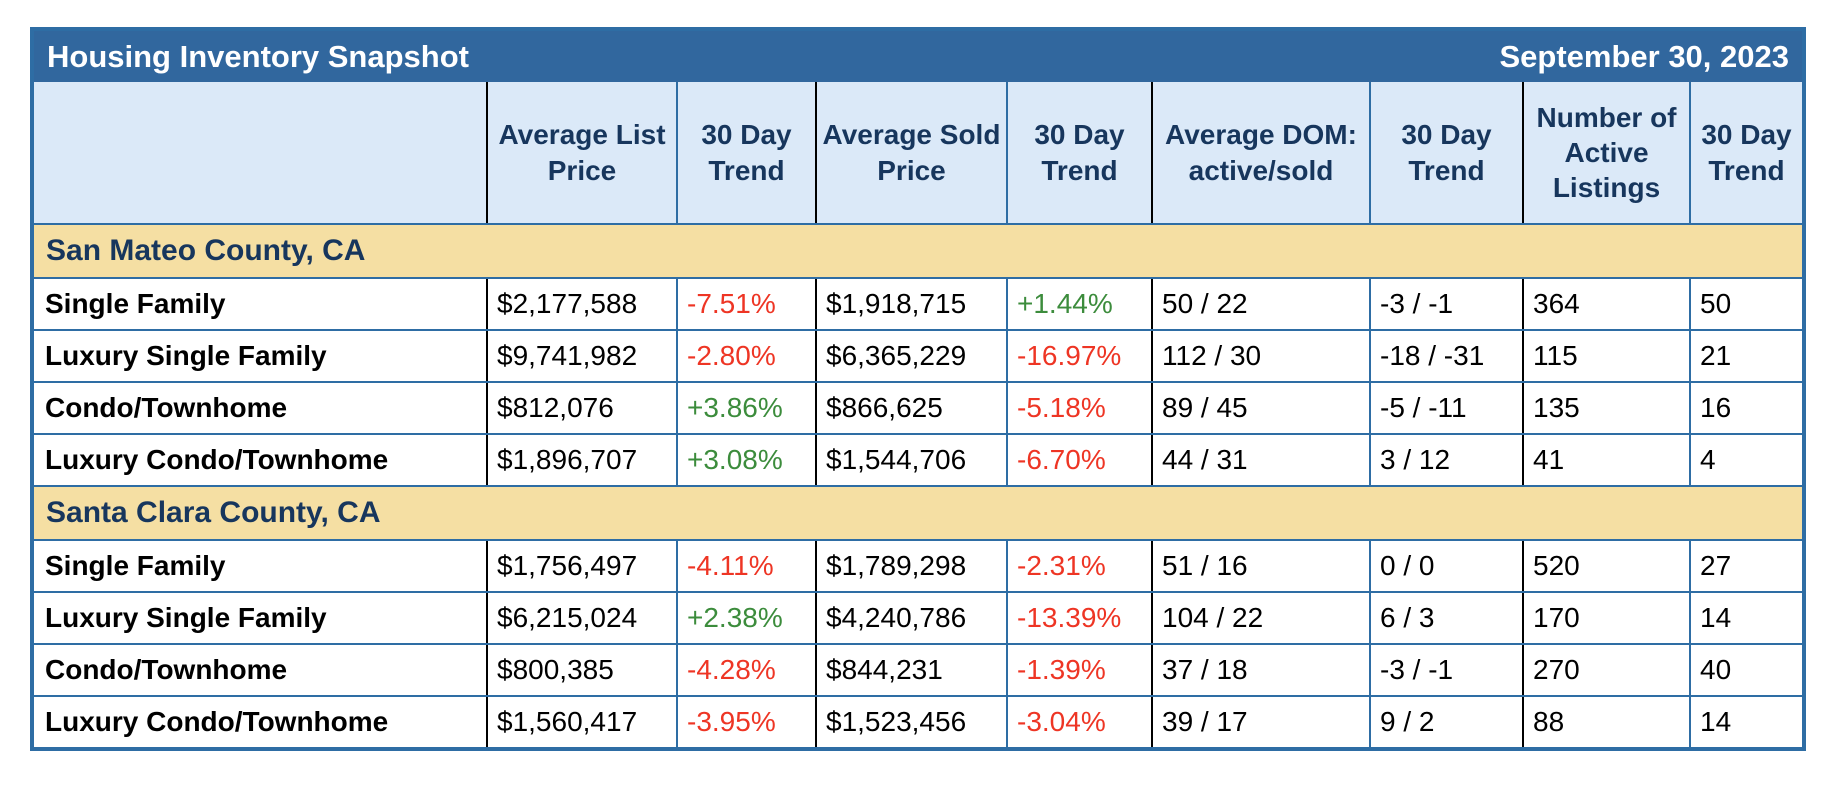  Describe the element at coordinates (1605, 670) in the screenshot. I see `active-listings-value: 270` at that location.